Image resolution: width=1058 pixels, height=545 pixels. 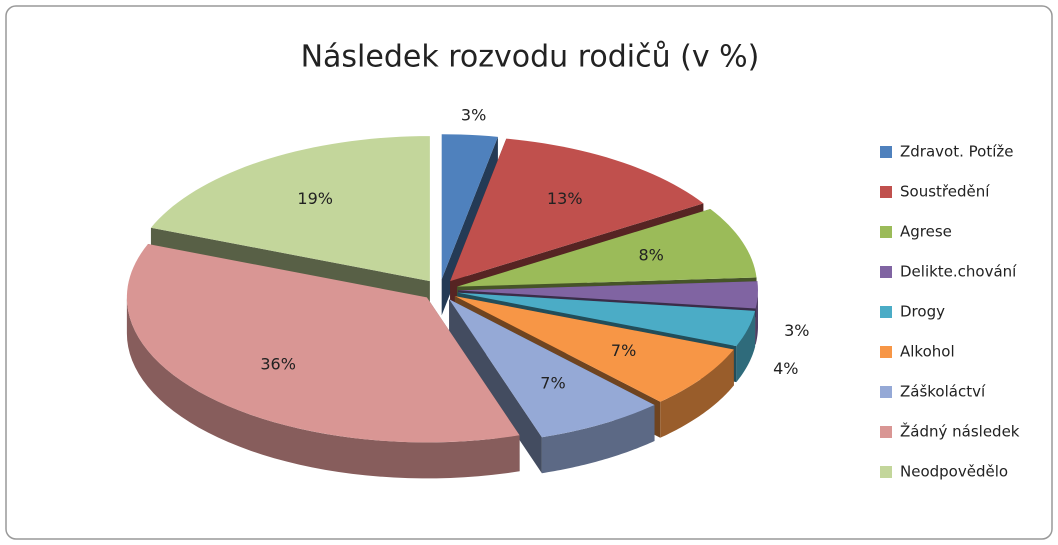 What do you see at coordinates (495, 386) in the screenshot?
I see `slice-side` at bounding box center [495, 386].